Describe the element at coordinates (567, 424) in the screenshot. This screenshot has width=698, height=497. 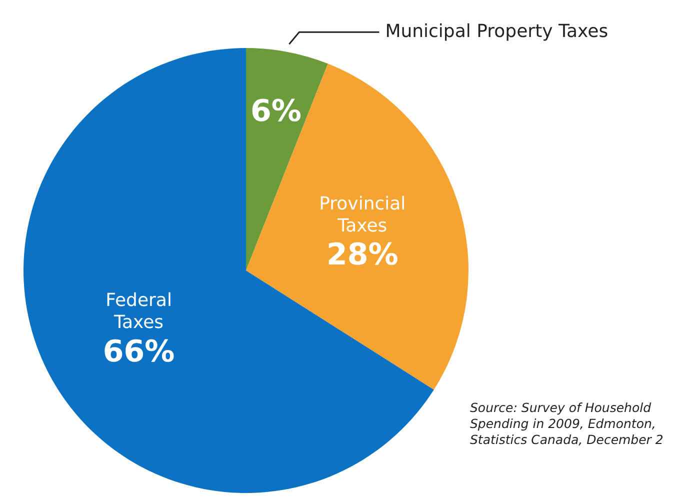
I see `source-note: Source: Survey of Household Spending in 2009, Edmonton, Statistics Canada, December 2` at that location.